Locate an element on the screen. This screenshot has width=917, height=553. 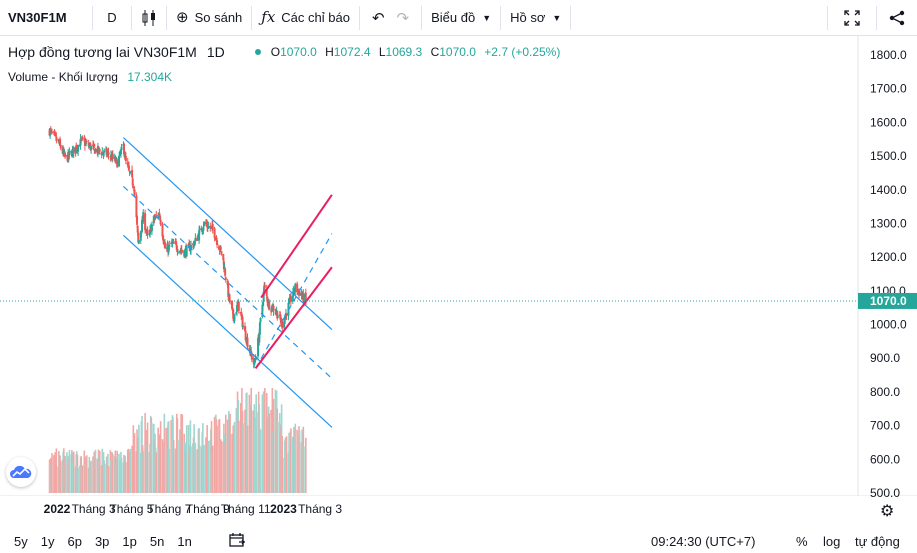
y-tick-label: 800.0 is located at coordinates (885, 392).